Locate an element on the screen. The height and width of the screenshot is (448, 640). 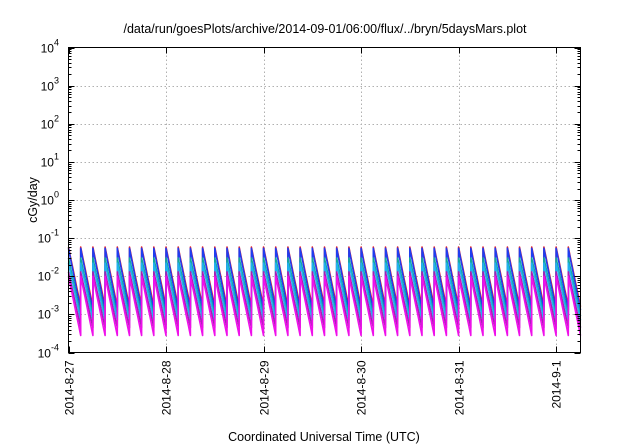
x-tick-label: 2014-8-28 is located at coordinates (167, 387).